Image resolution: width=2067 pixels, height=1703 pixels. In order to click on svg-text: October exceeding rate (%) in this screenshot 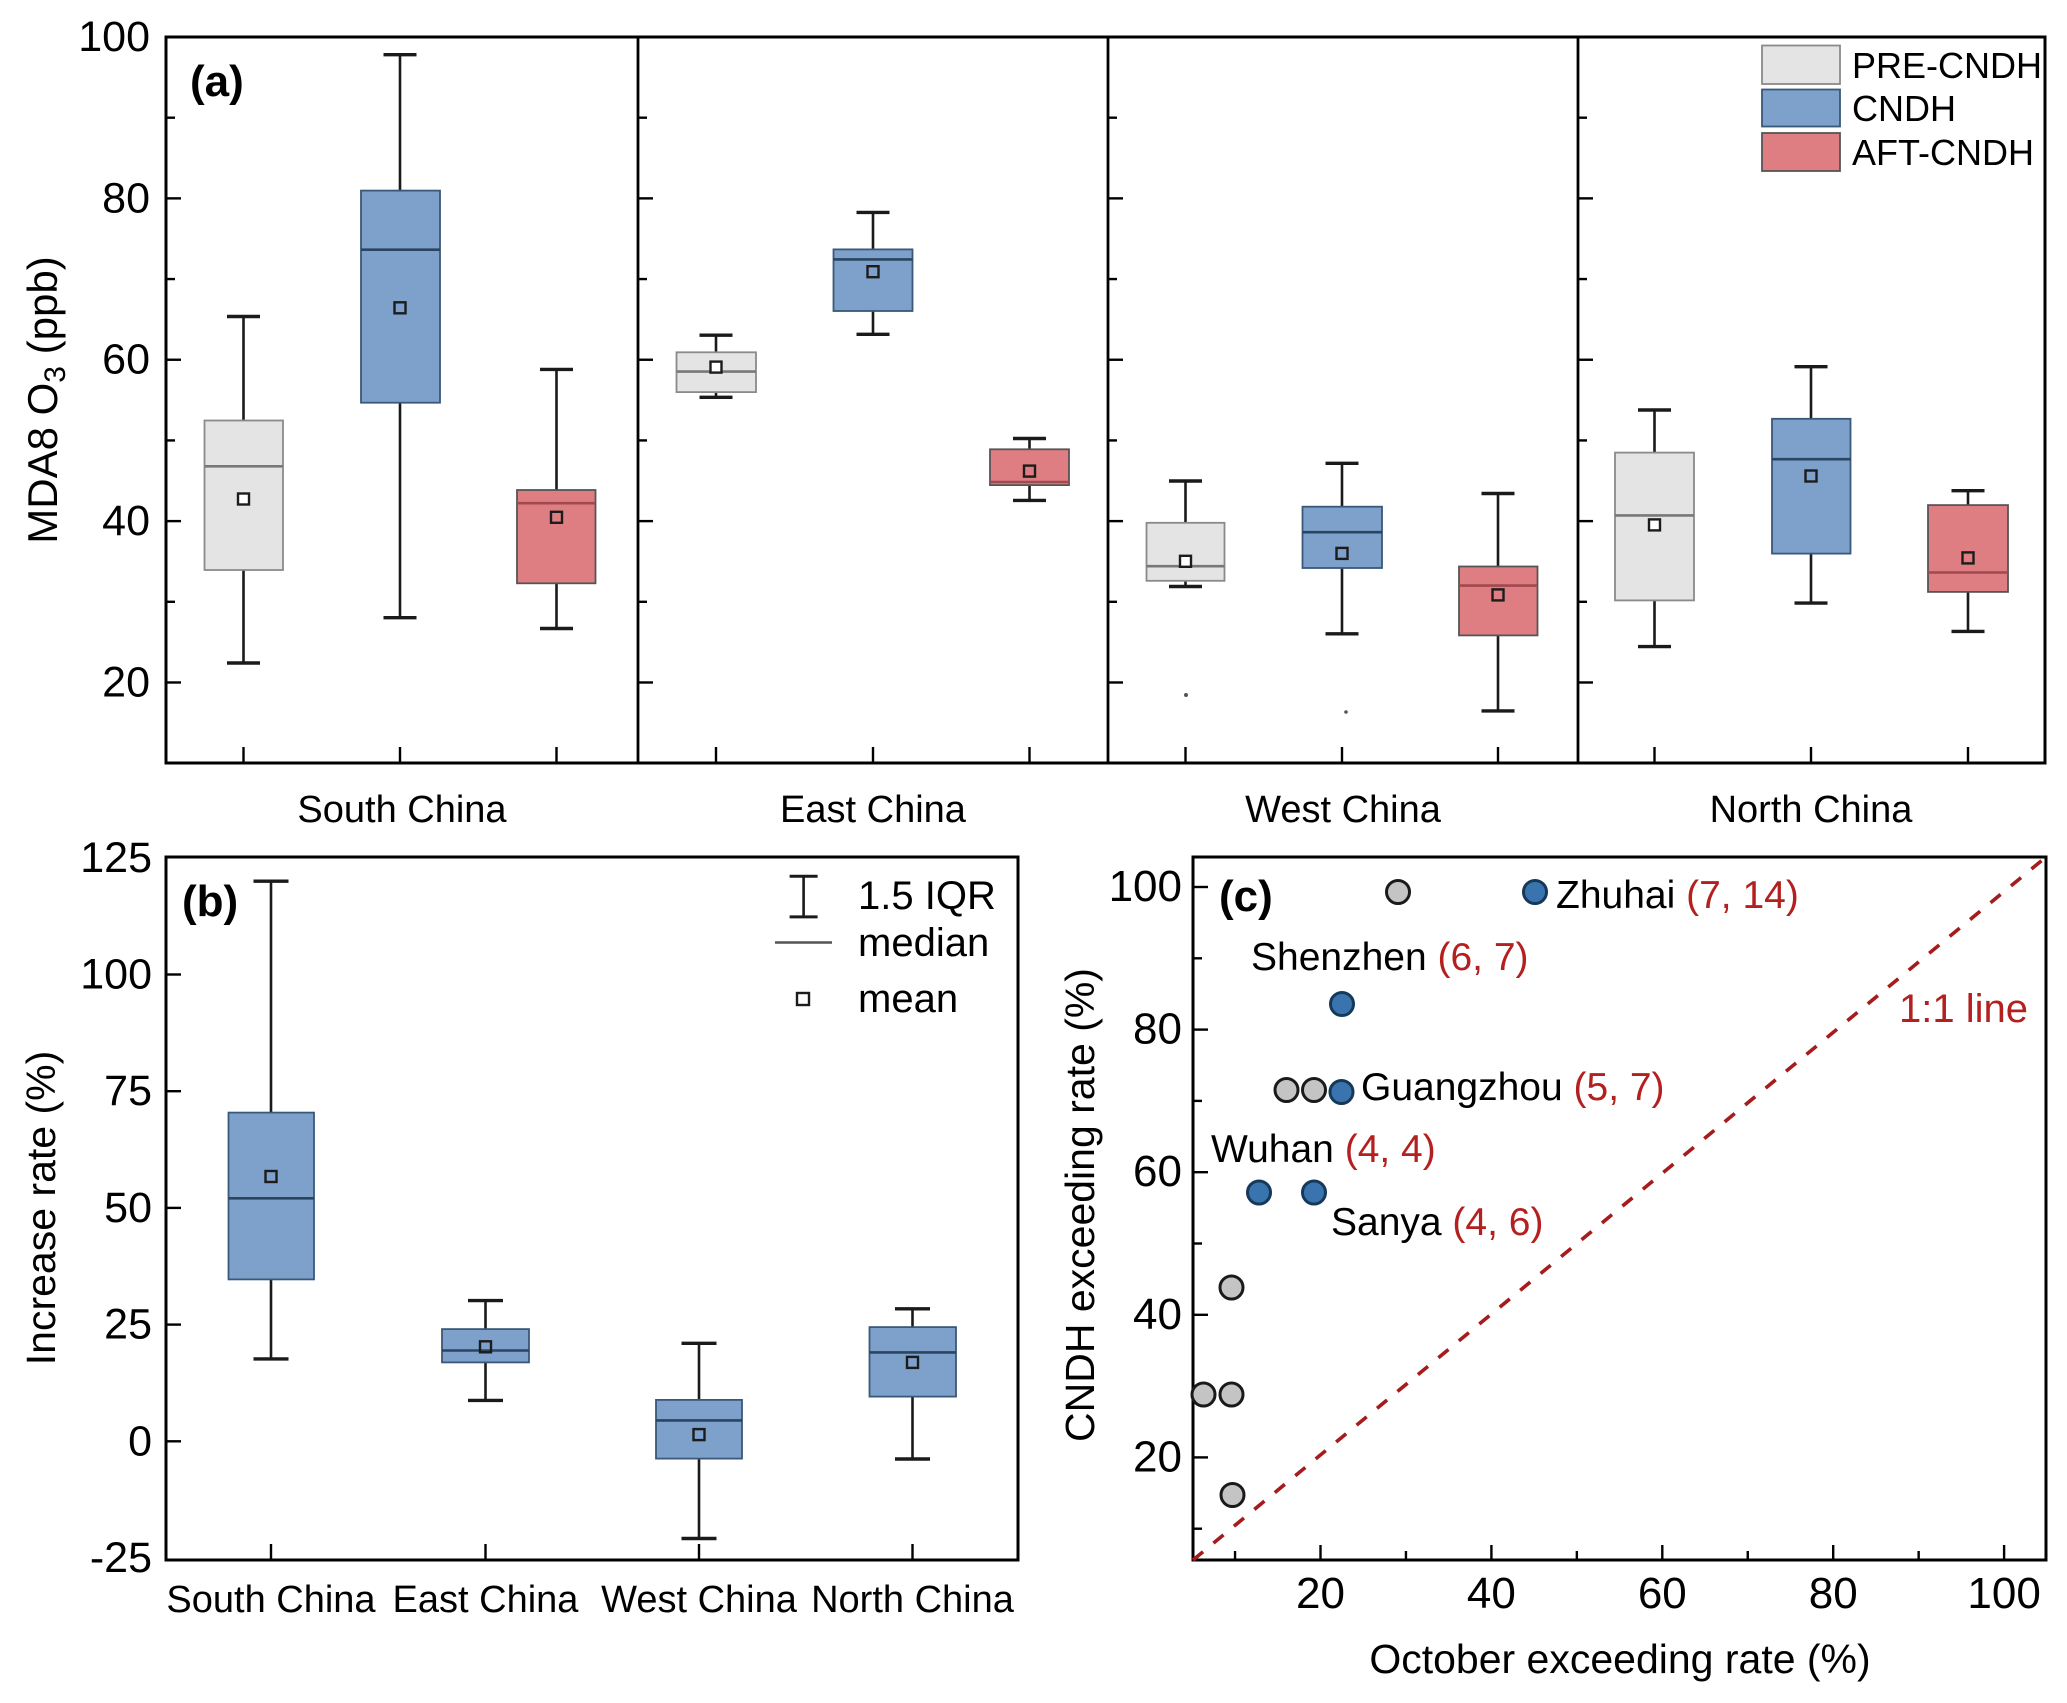, I will do `click(1619, 1659)`.